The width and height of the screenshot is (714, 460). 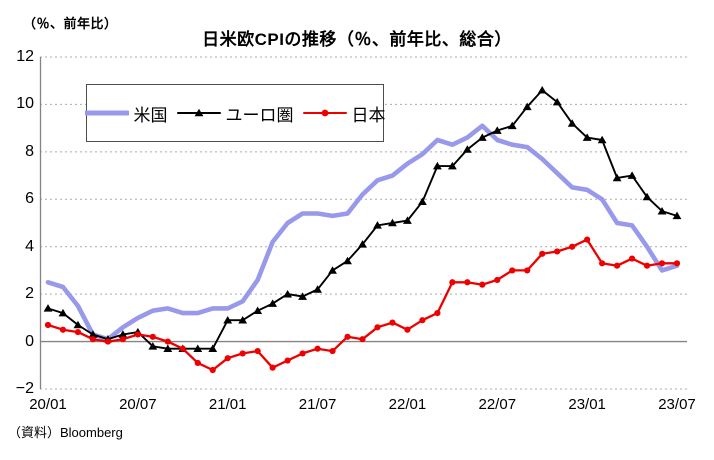 I want to click on x-tick-label: 20/07, so click(x=138, y=404).